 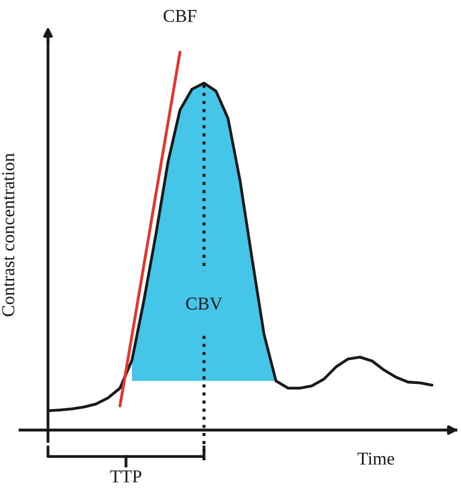 What do you see at coordinates (180, 16) in the screenshot?
I see `text: CBF` at bounding box center [180, 16].